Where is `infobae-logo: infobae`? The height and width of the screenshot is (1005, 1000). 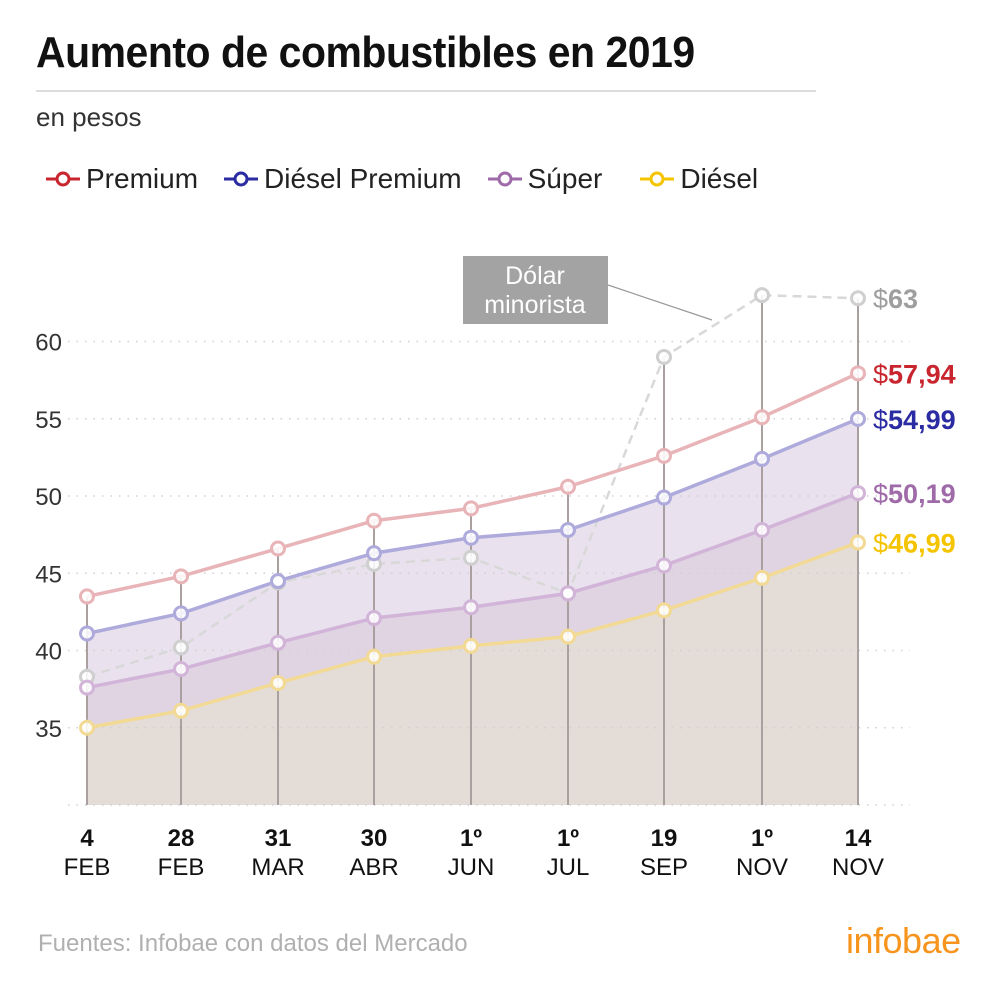 infobae-logo: infobae is located at coordinates (903, 940).